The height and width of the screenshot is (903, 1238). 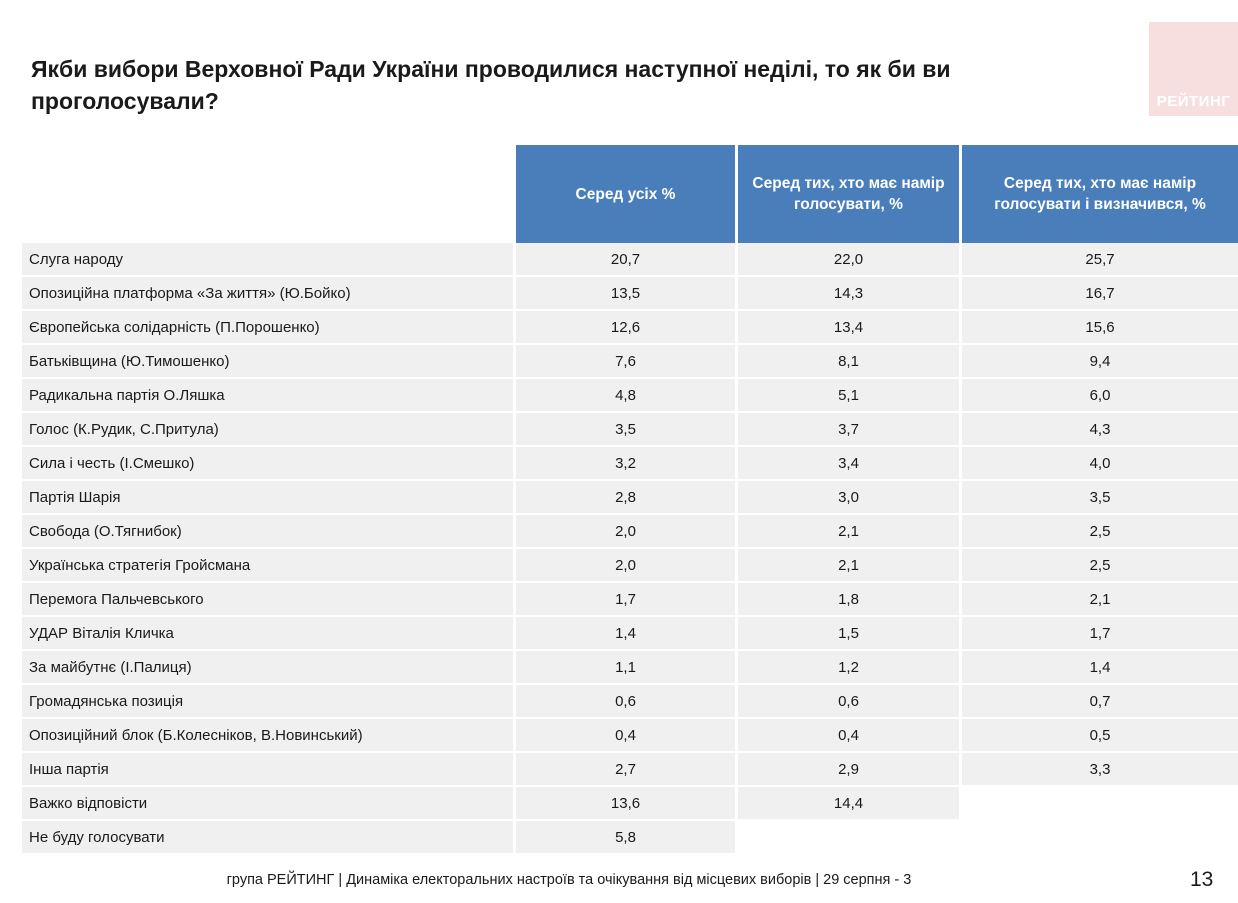 I want to click on table-row: Не буду голосувати 5,8, so click(x=630, y=838).